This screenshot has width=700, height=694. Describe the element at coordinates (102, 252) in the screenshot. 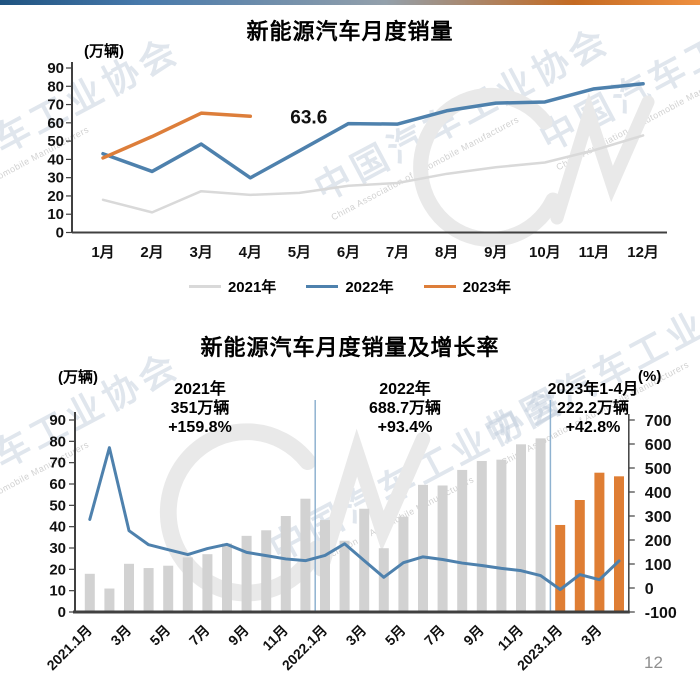

I see `chart1-x-tick-label: 1月` at that location.